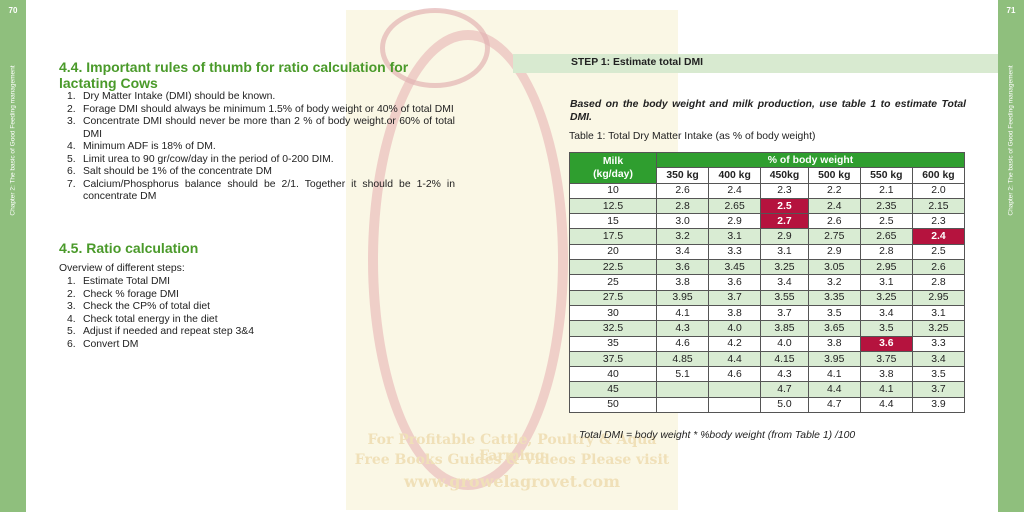 The width and height of the screenshot is (1024, 512). Describe the element at coordinates (784, 405) in the screenshot. I see `value-cell: 5.0` at that location.